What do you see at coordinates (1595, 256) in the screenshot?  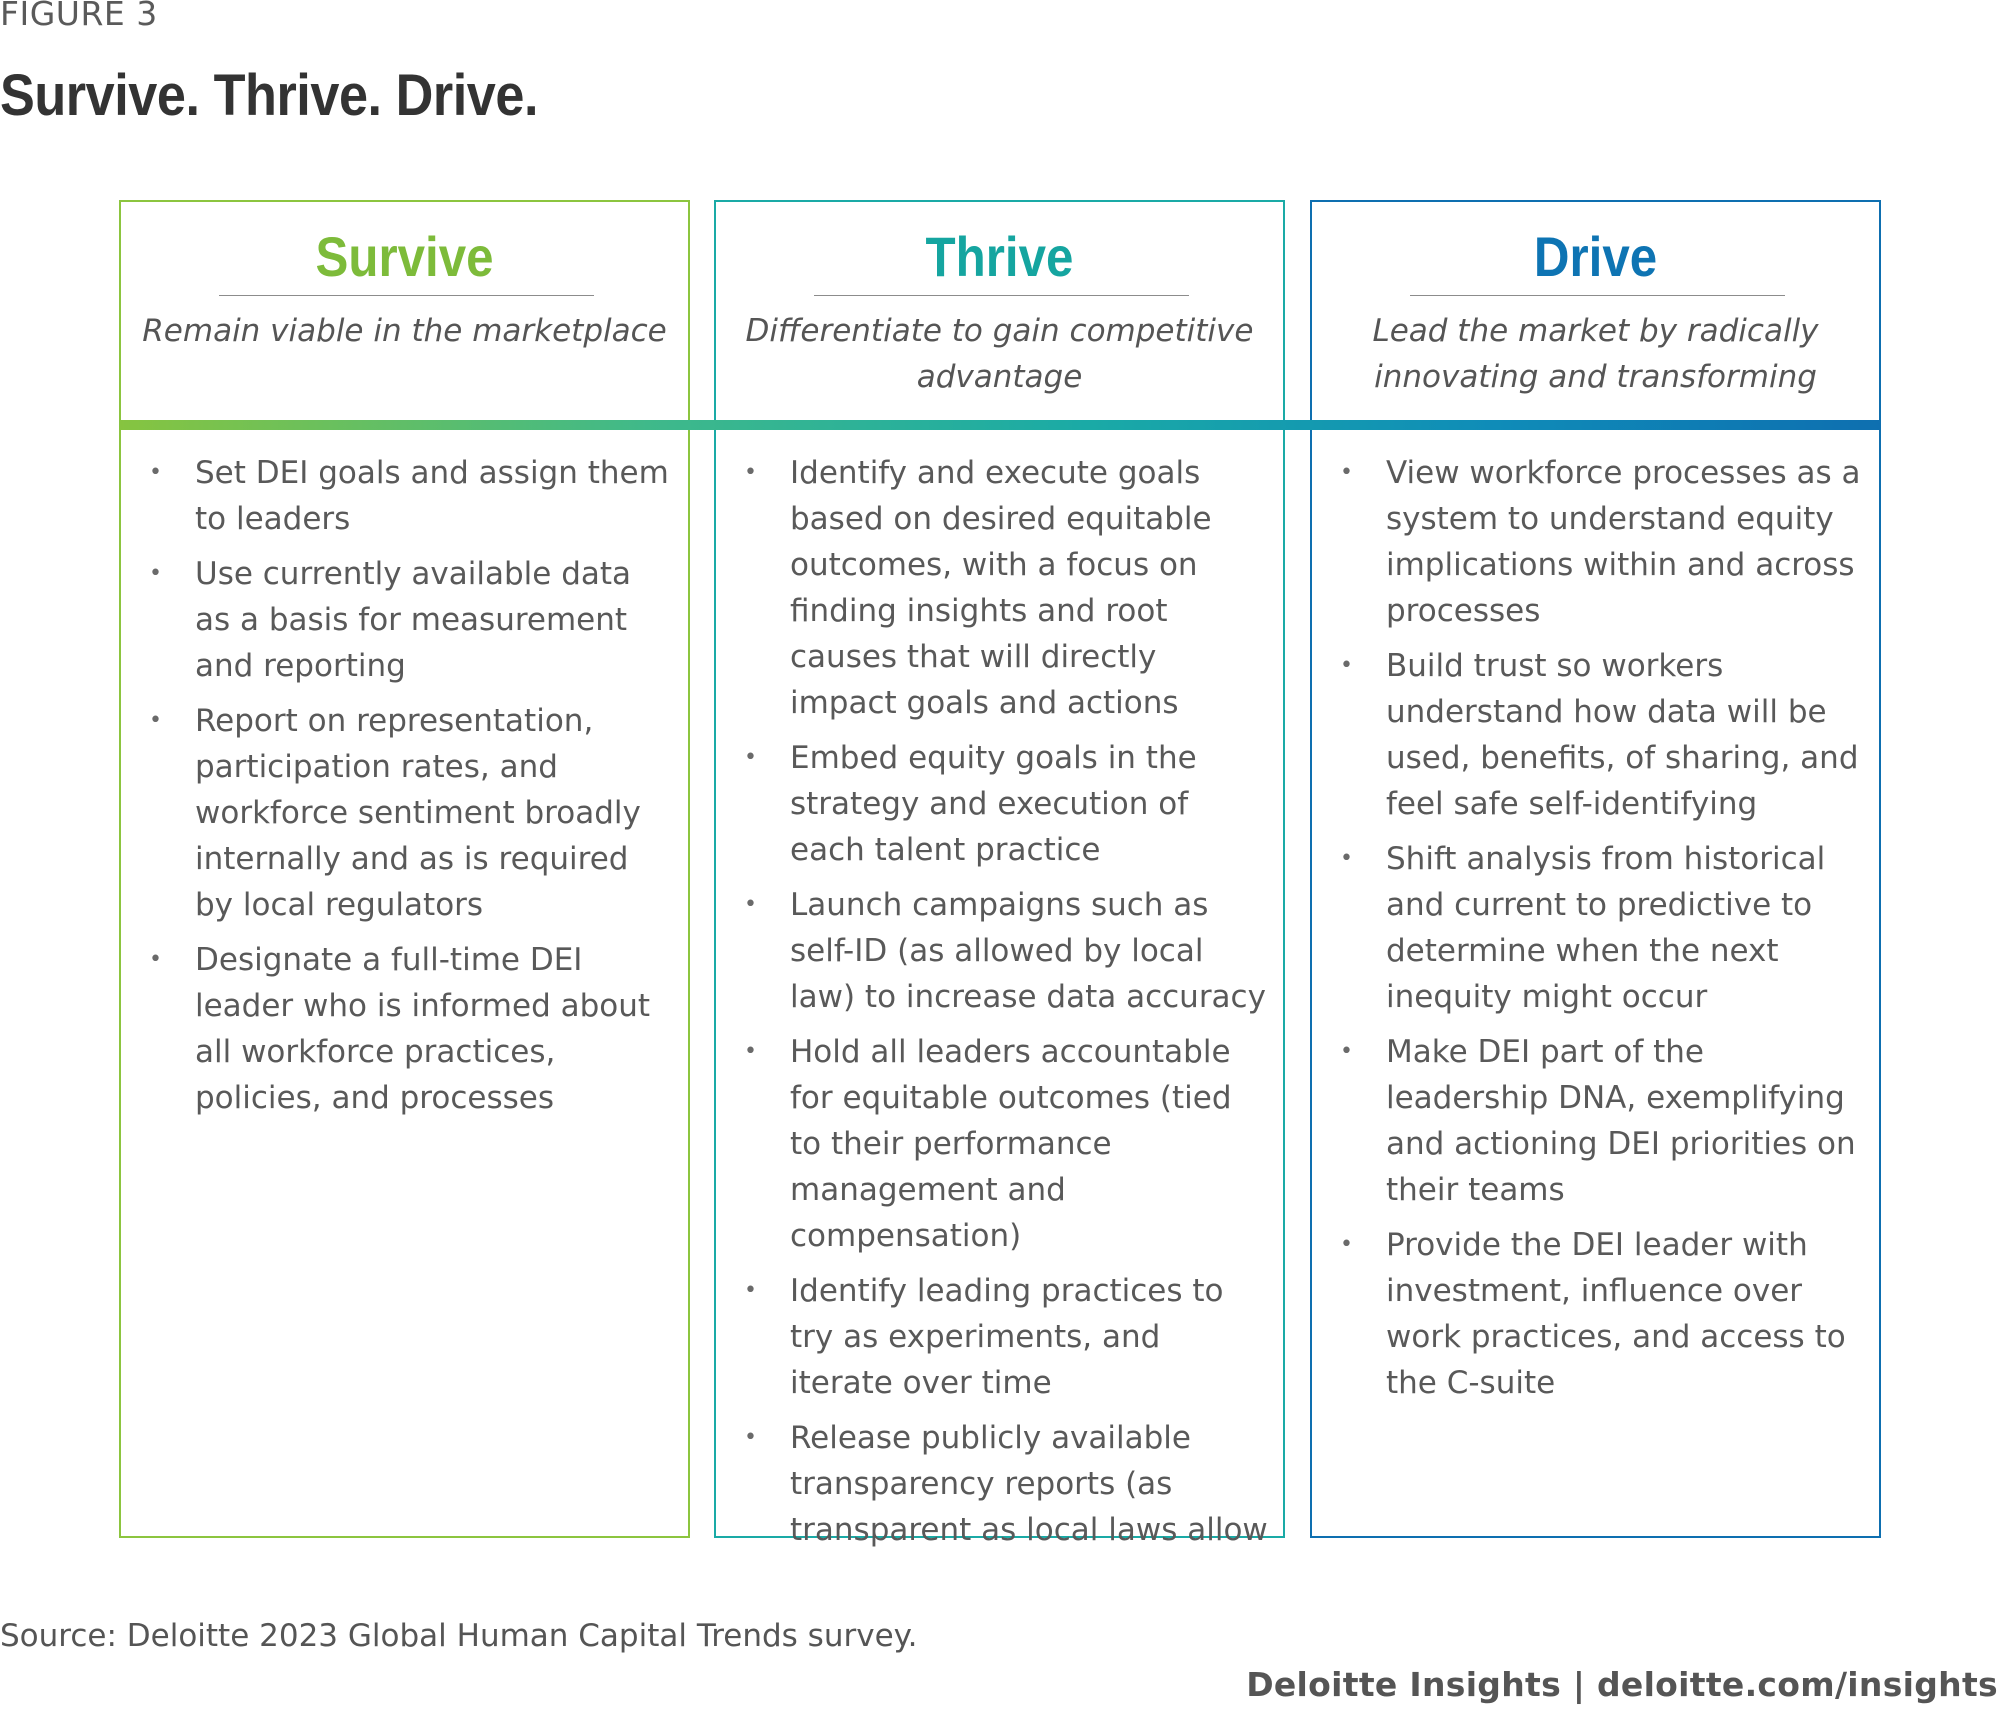 I see `column-title: Drive` at bounding box center [1595, 256].